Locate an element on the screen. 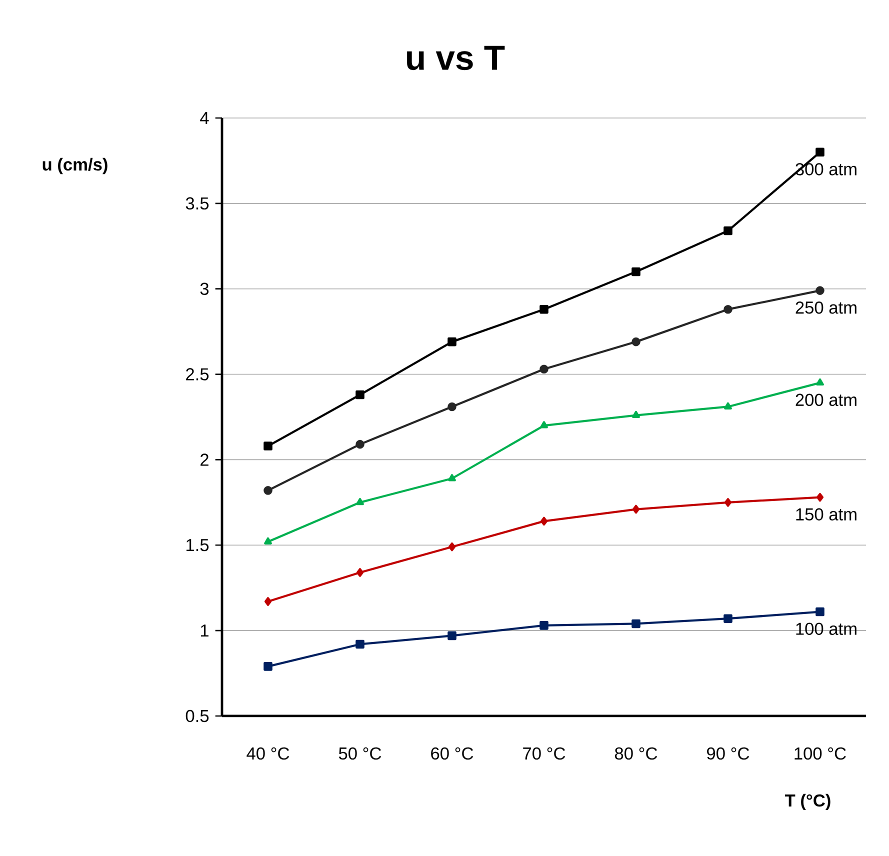 The image size is (889, 856). y-tick-label: 0.5 is located at coordinates (197, 716).